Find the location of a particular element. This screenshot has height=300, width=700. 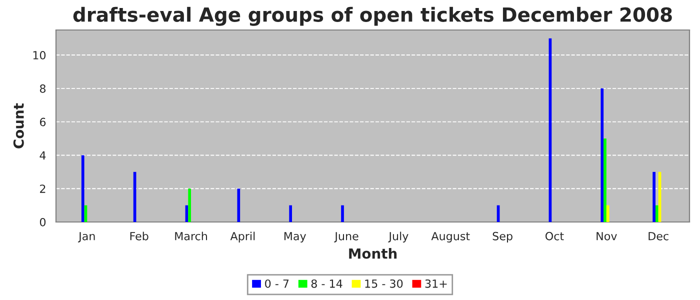

x-tick-label: March is located at coordinates (191, 236).